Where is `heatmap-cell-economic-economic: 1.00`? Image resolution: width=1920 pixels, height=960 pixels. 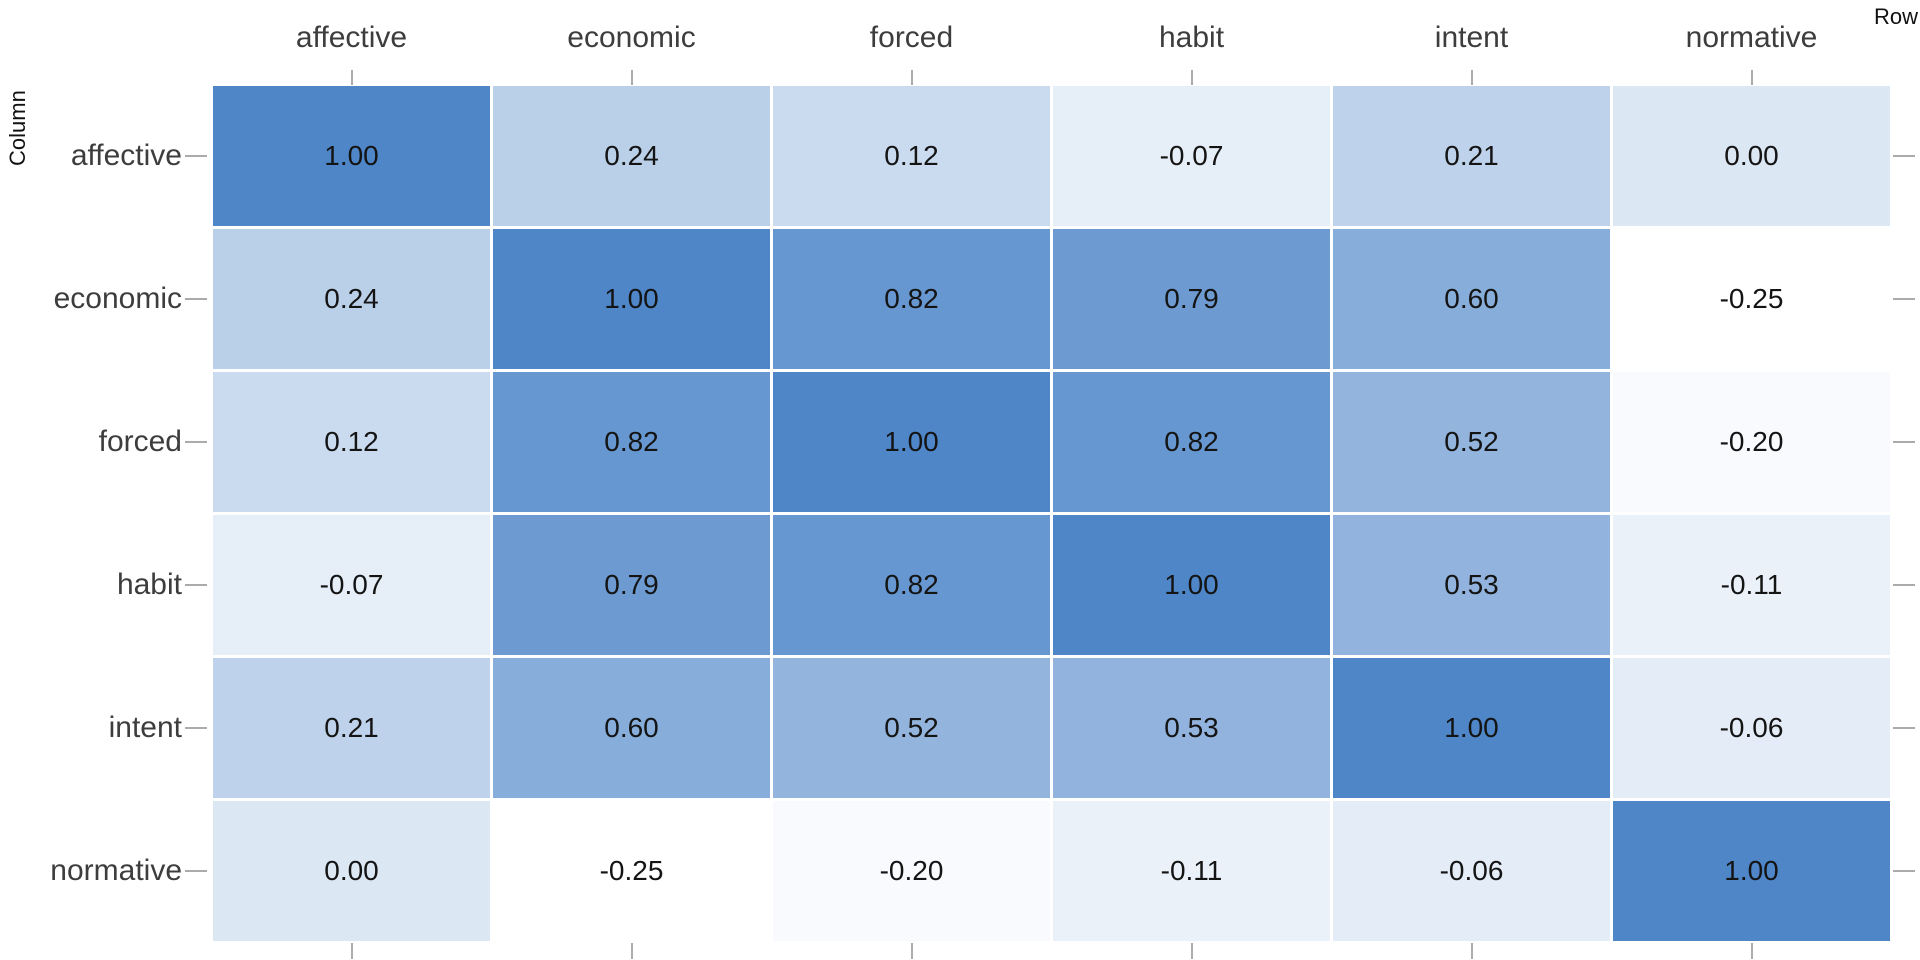
heatmap-cell-economic-economic: 1.00 is located at coordinates (631, 299).